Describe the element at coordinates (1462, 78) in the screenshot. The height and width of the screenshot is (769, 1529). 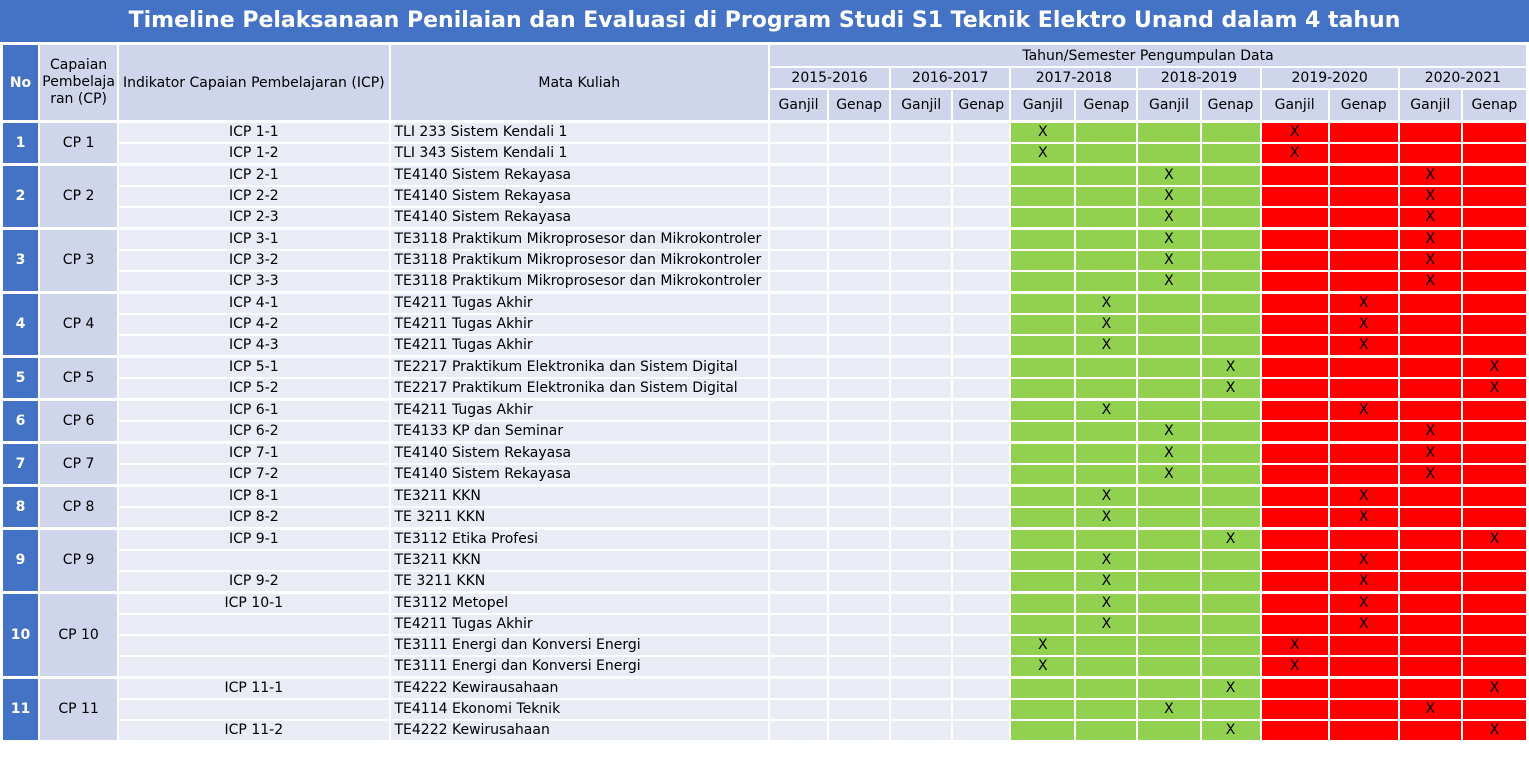
I see `year-header: 2020-2021` at that location.